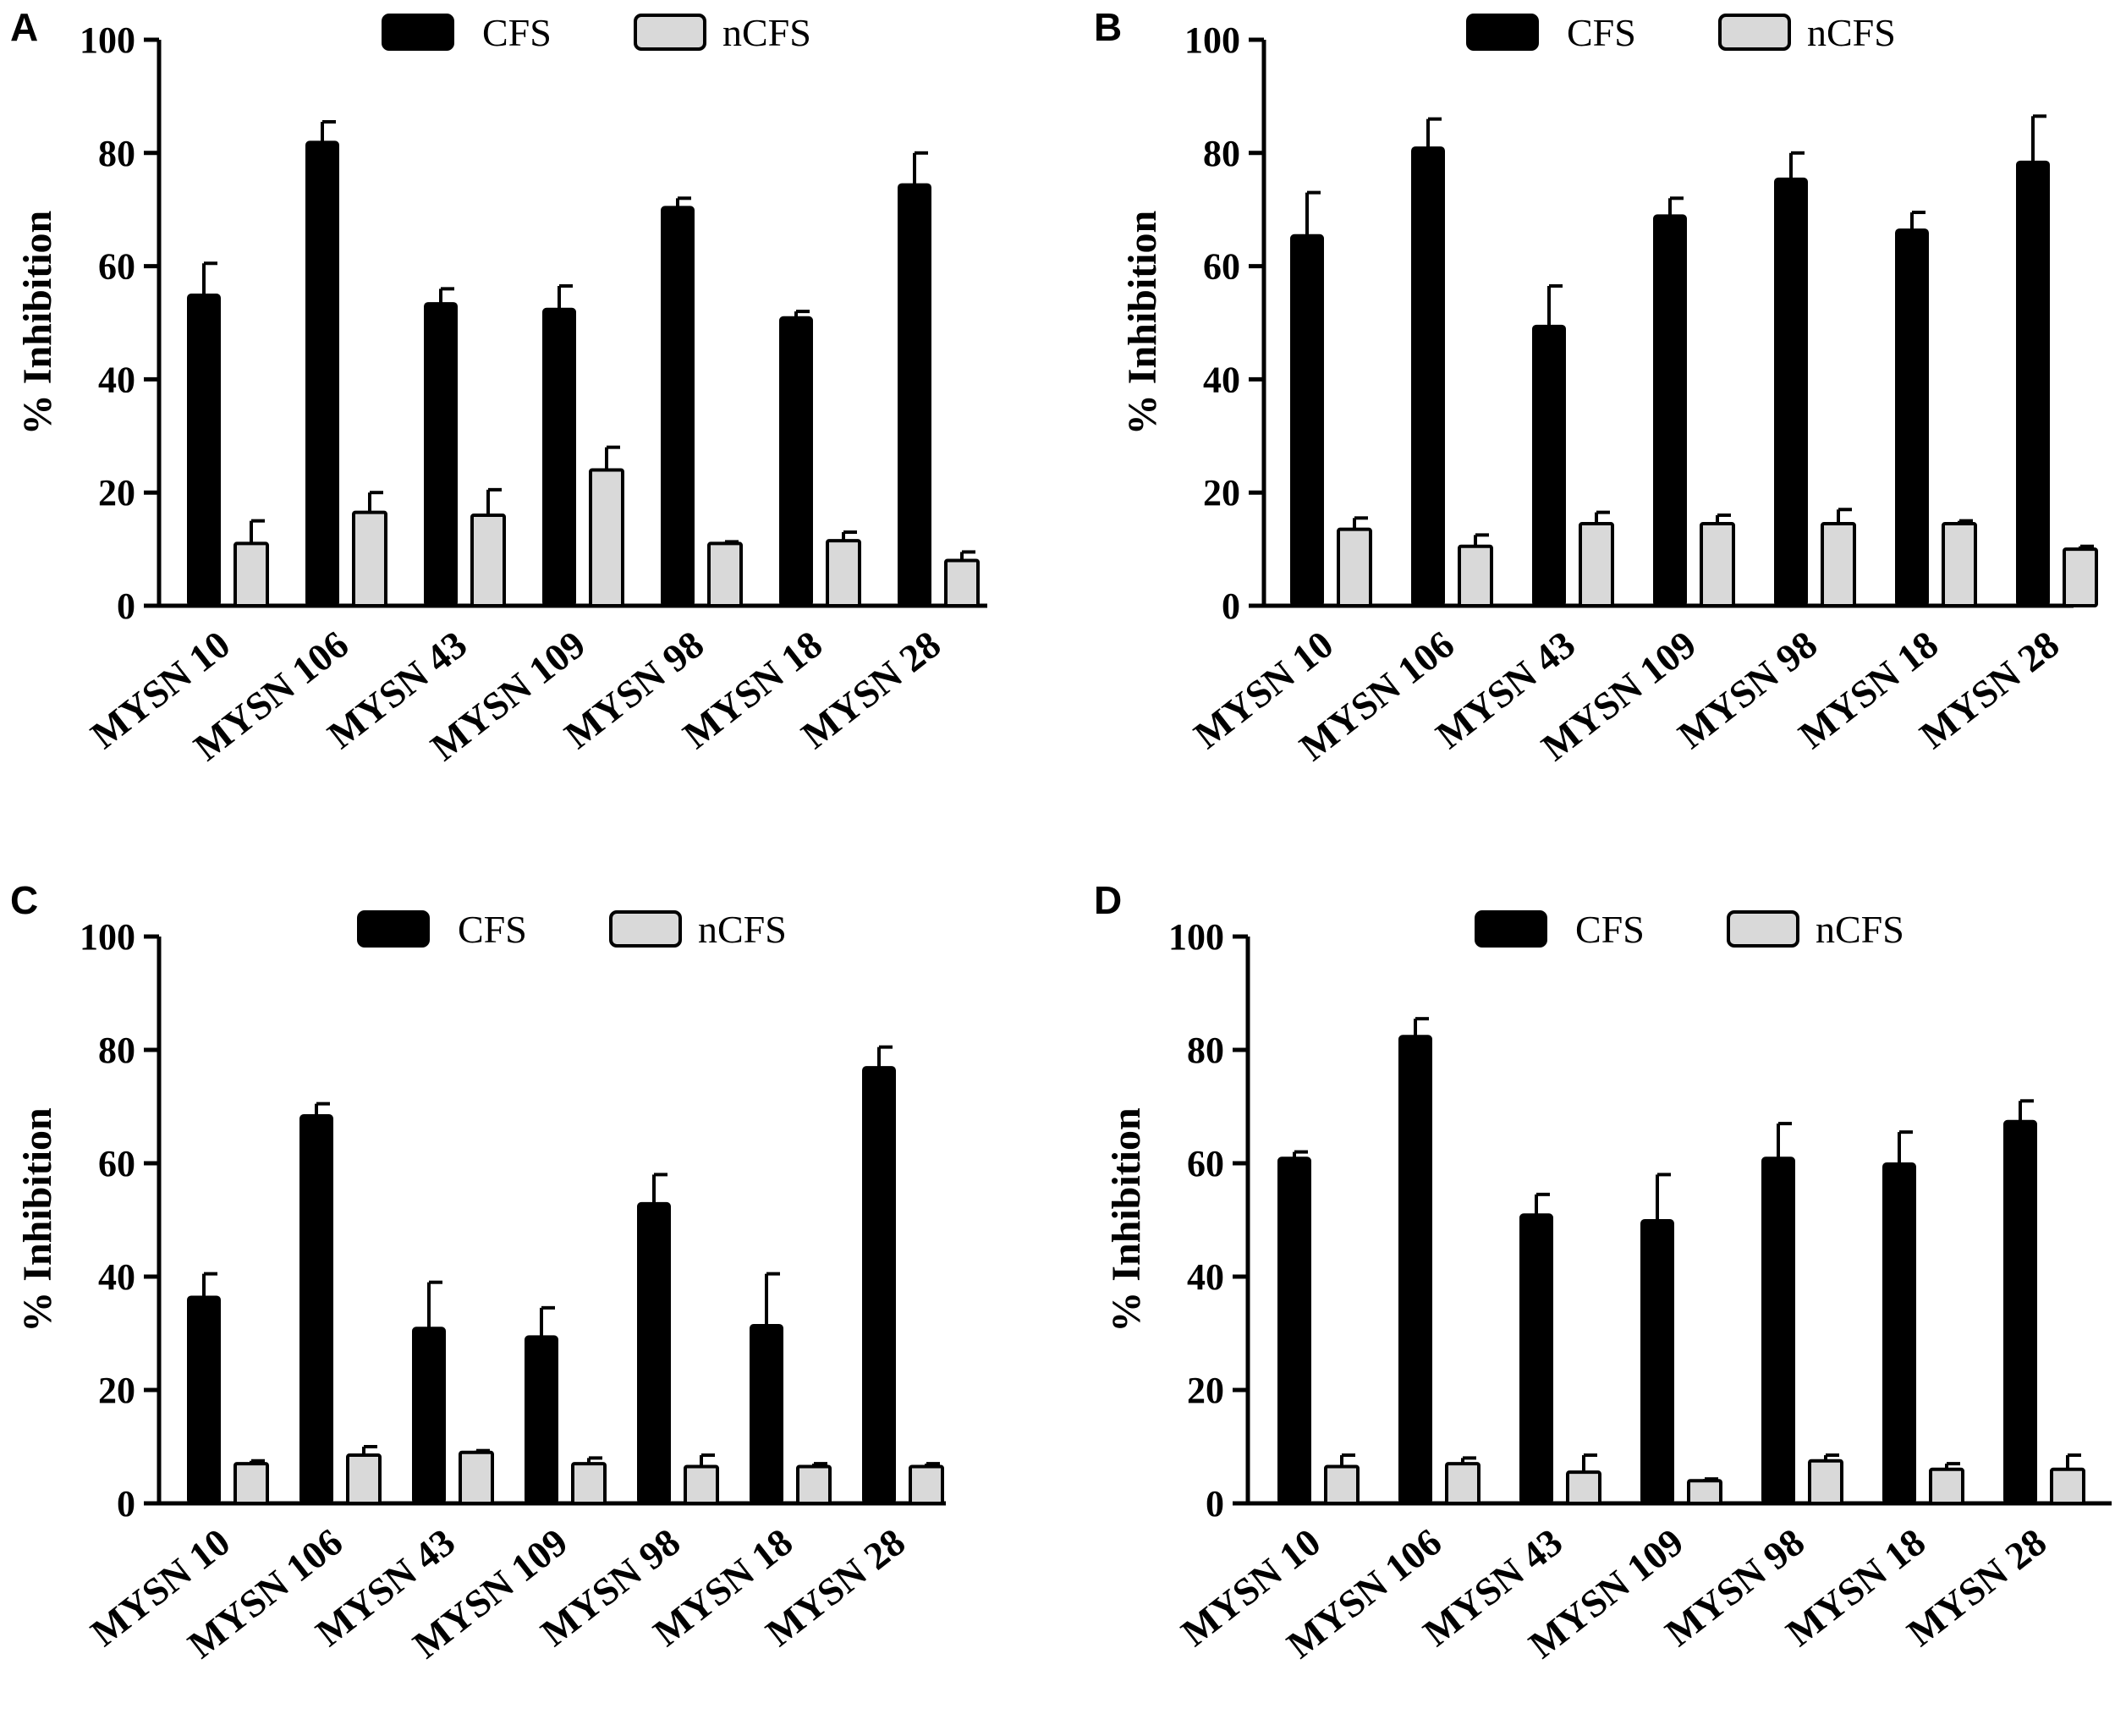 This screenshot has width=2115, height=1736. Describe the element at coordinates (887, 454) in the screenshot. I see `bar-group: MYSN 28` at that location.